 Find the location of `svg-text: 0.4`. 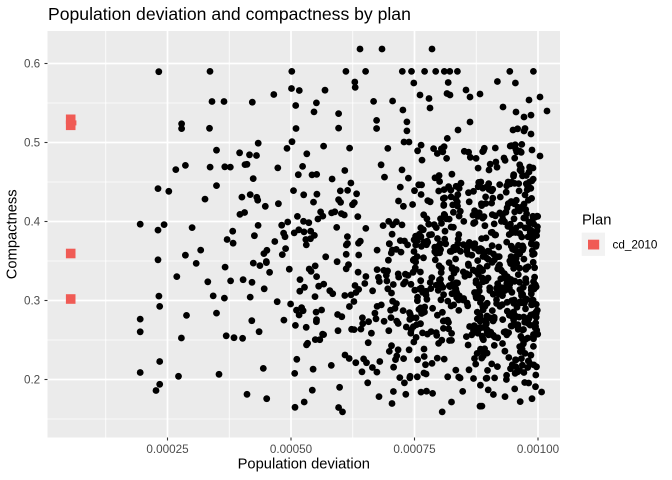

svg-text: 0.4 is located at coordinates (32, 222).